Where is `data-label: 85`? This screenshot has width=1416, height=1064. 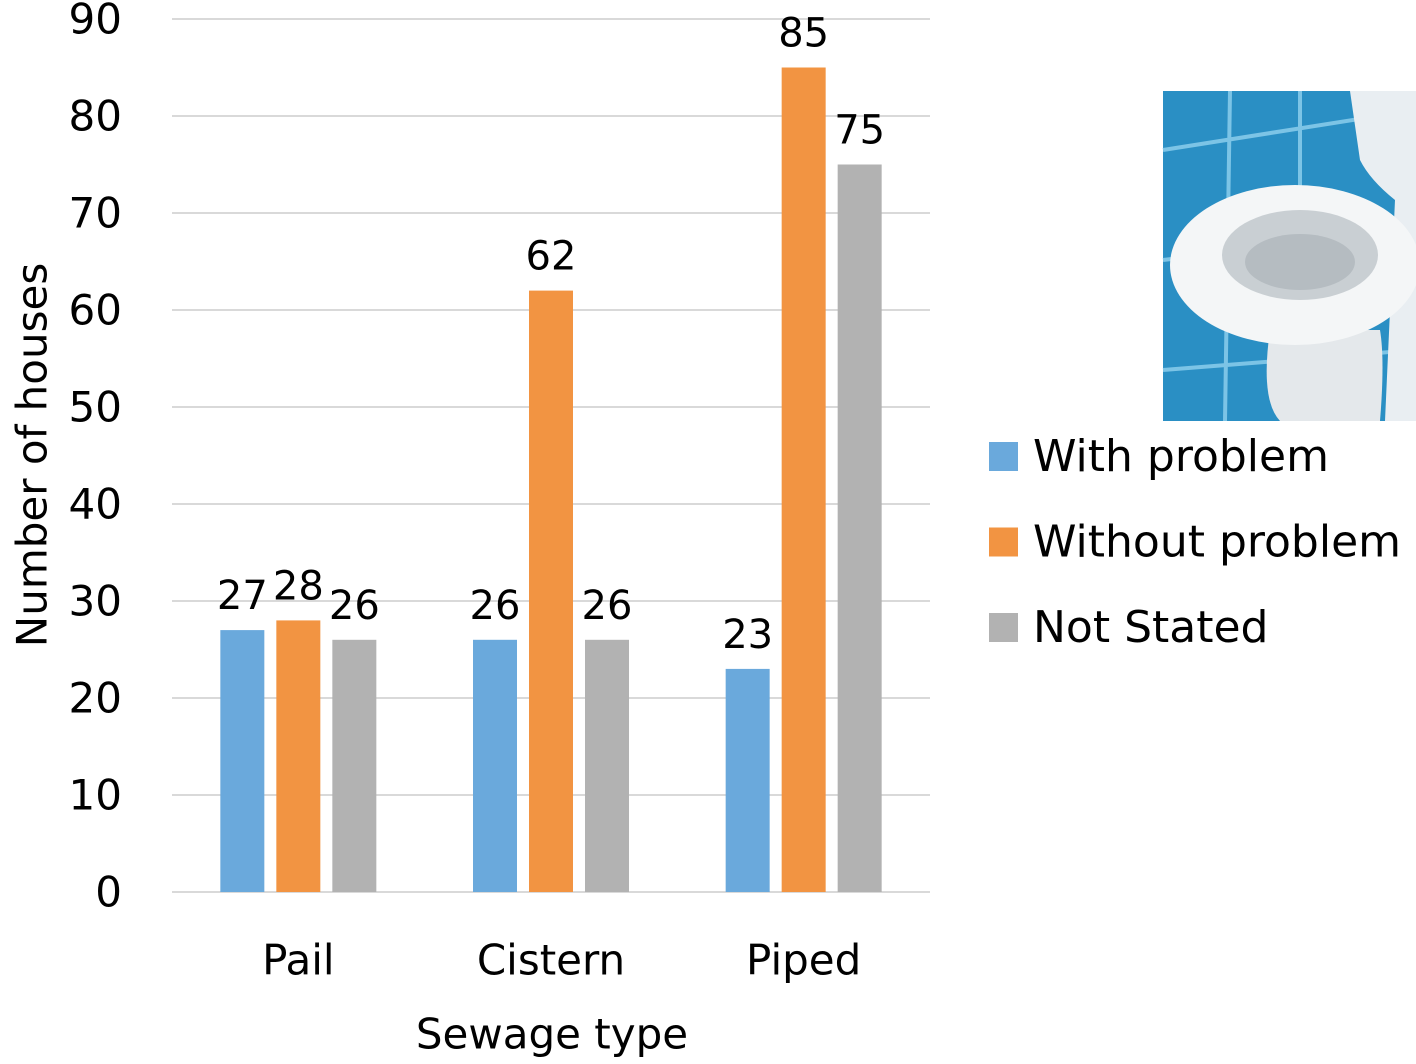 data-label: 85 is located at coordinates (803, 34).